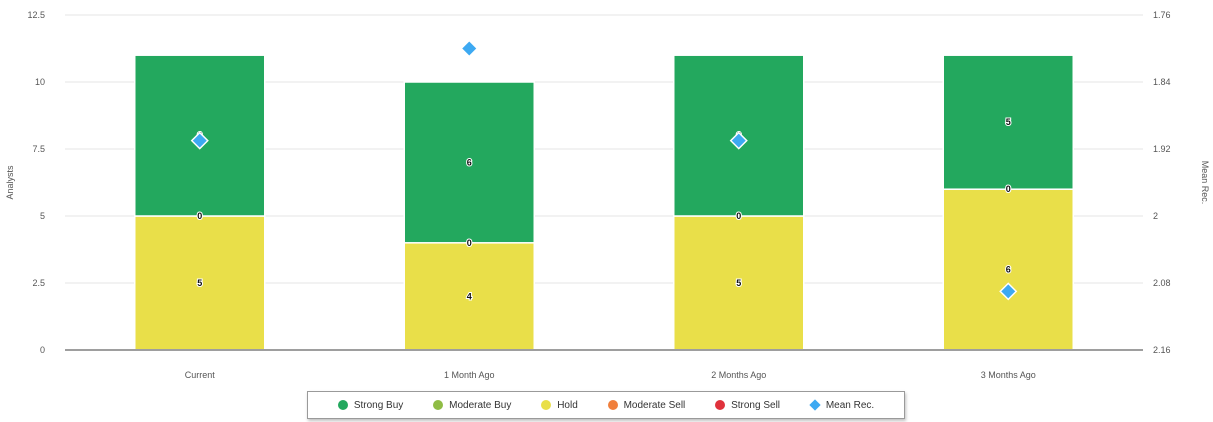  What do you see at coordinates (738, 375) in the screenshot?
I see `x-tick-label: 2 Months Ago` at bounding box center [738, 375].